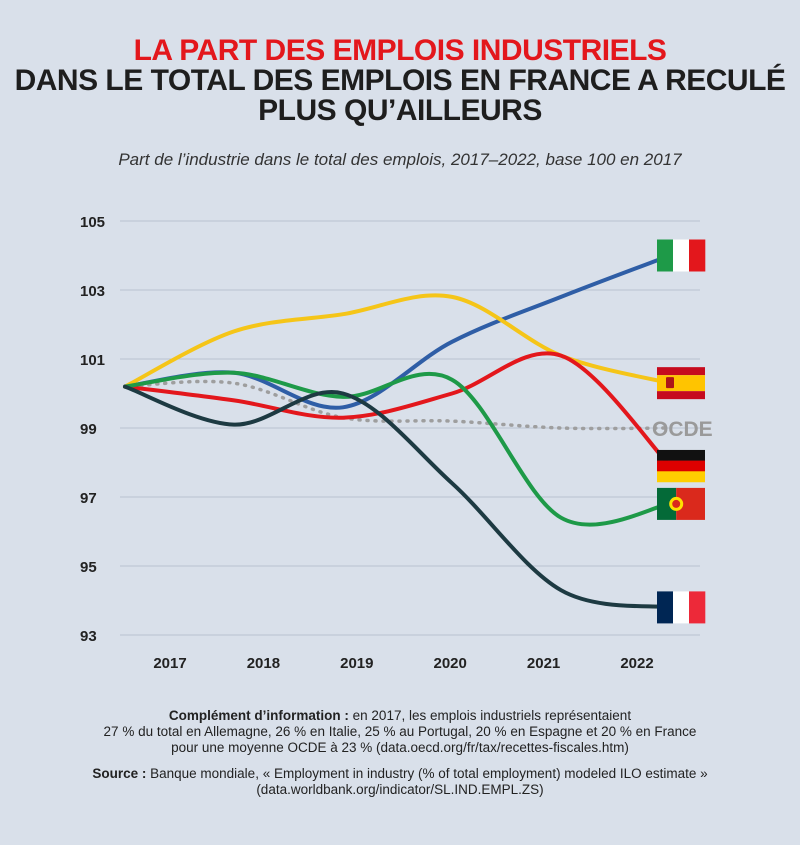 The image size is (800, 845). Describe the element at coordinates (681, 607) in the screenshot. I see `flag-france-icon` at that location.